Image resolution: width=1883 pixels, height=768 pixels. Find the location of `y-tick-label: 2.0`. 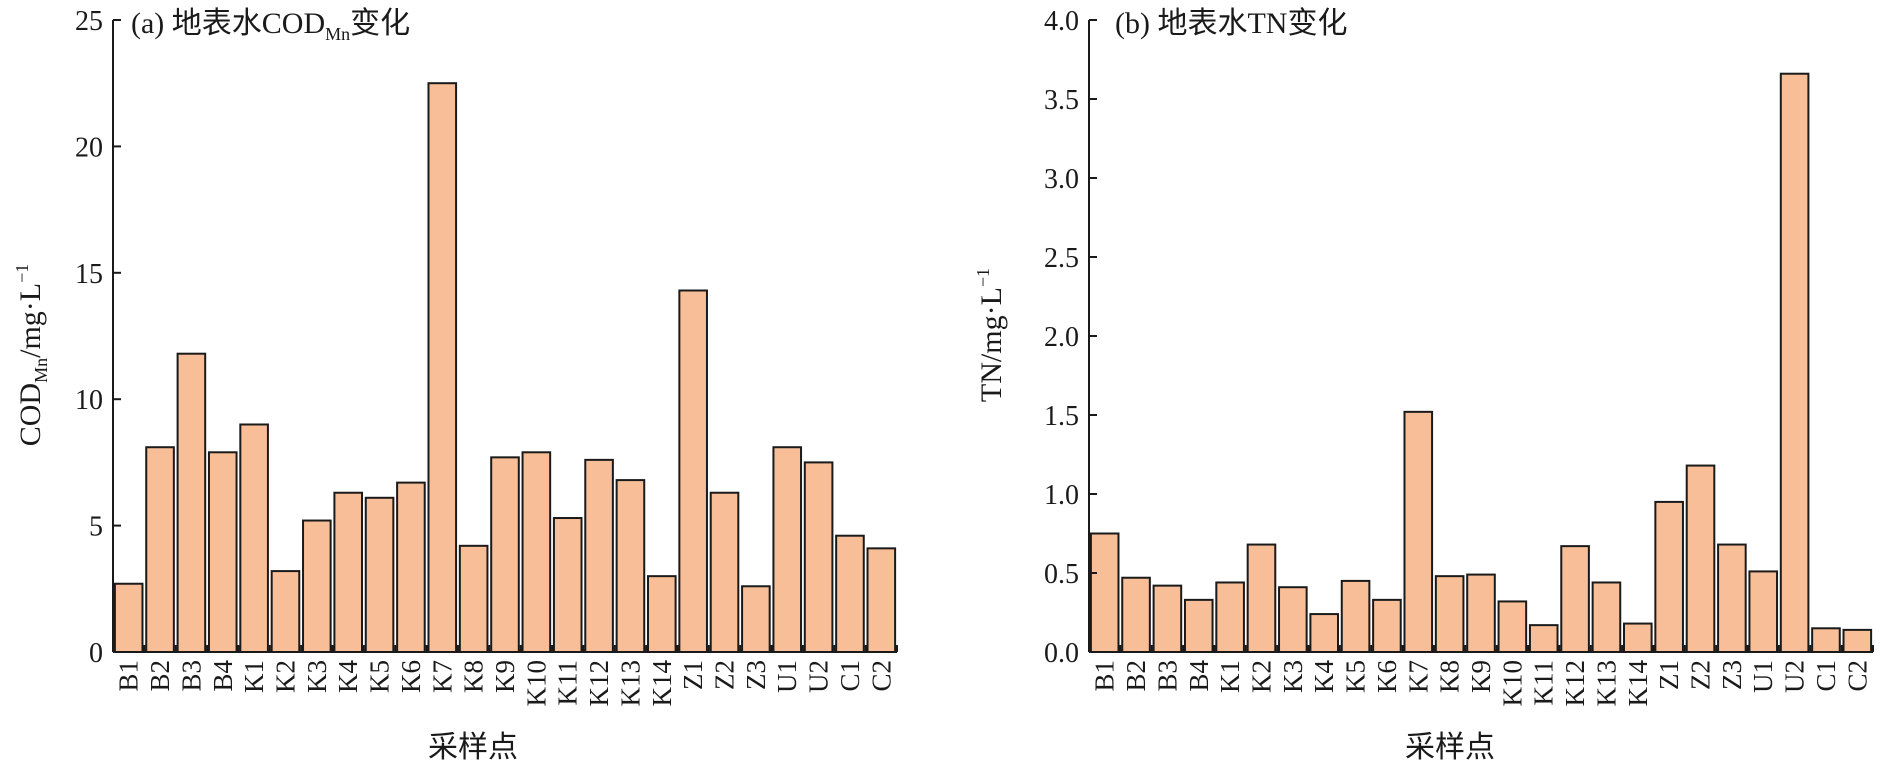

y-tick-label: 2.0 is located at coordinates (1061, 337).